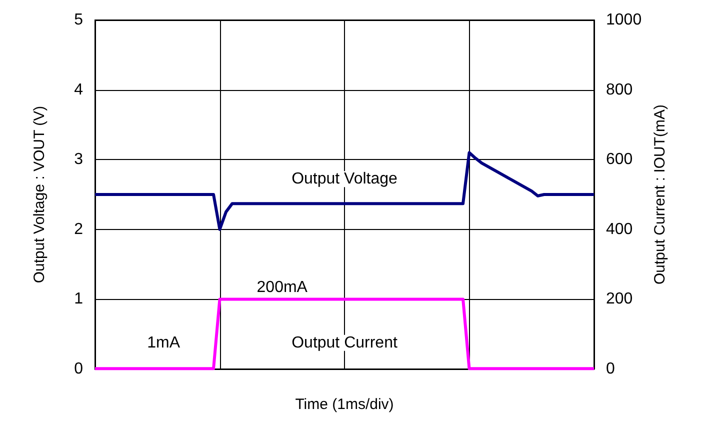 The image size is (718, 430). What do you see at coordinates (619, 229) in the screenshot?
I see `y2-tick-label: 400` at bounding box center [619, 229].